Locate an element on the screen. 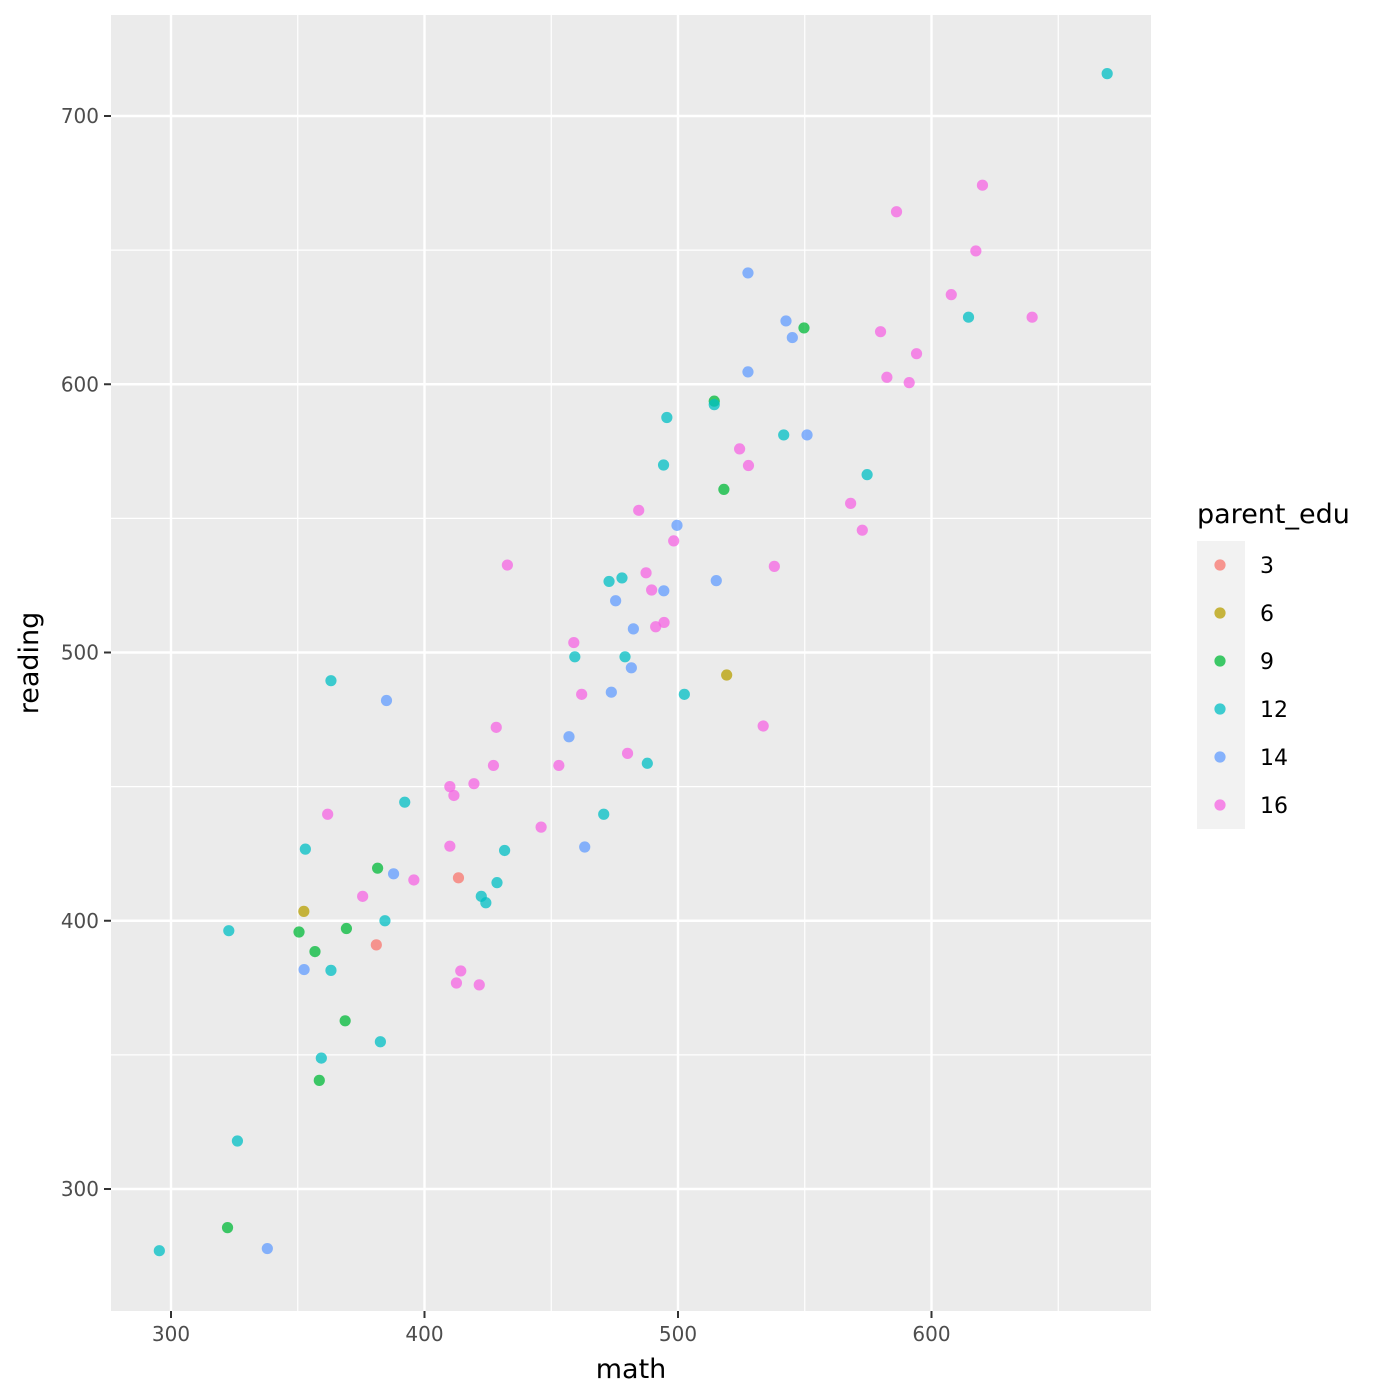  legend-label-9: 9 is located at coordinates (1267, 662).